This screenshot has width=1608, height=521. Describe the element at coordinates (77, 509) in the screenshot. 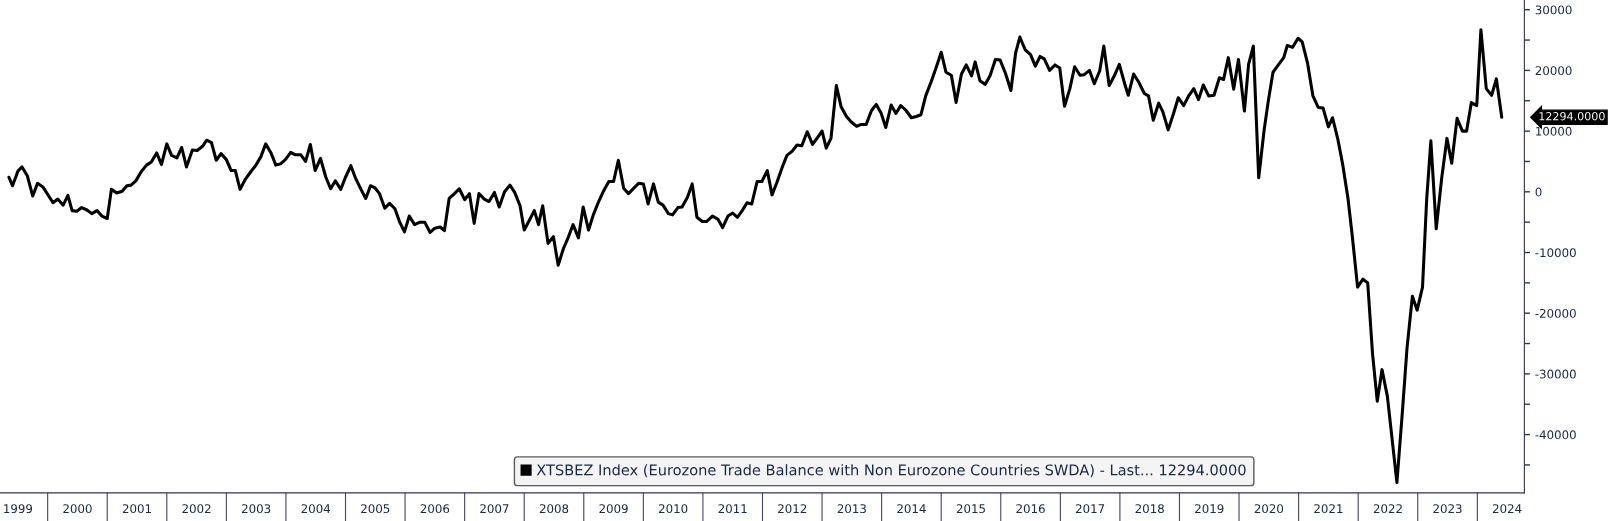

I see `x-tick-label: 2000` at that location.